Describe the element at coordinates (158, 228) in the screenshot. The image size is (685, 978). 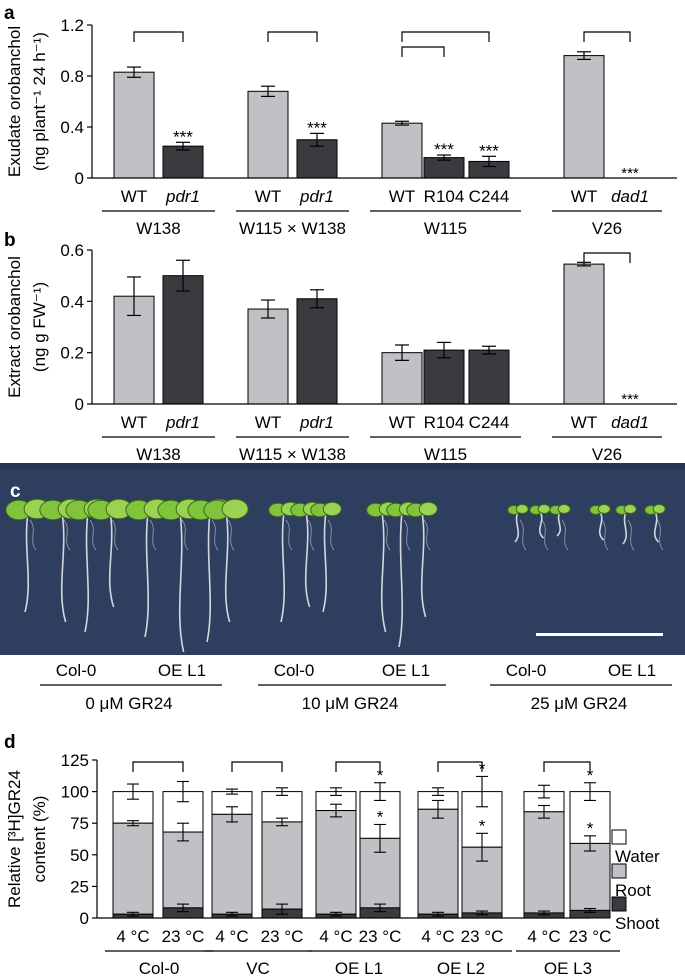
I see `group-label: W138` at that location.